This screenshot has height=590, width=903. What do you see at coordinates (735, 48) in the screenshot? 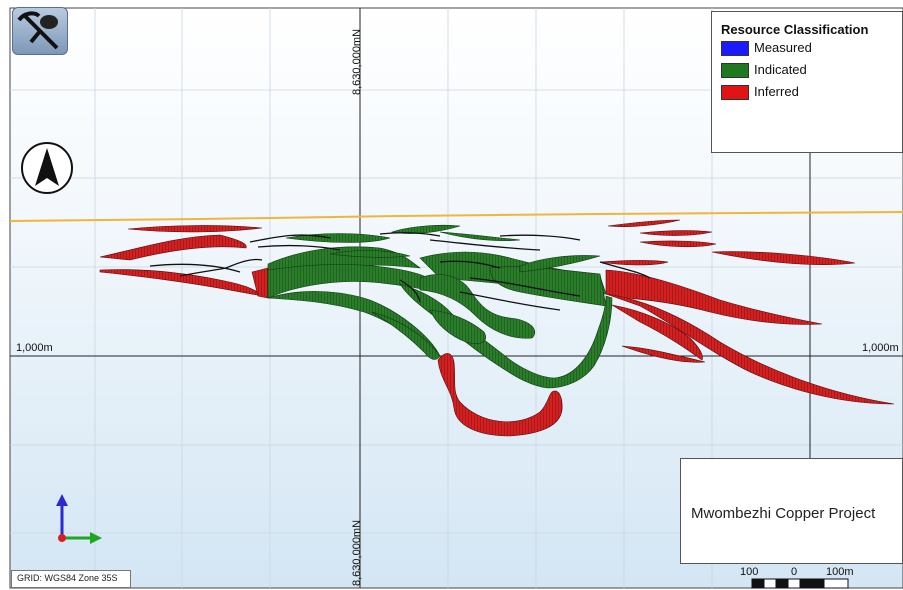
I see `legend-swatch-measured` at bounding box center [735, 48].